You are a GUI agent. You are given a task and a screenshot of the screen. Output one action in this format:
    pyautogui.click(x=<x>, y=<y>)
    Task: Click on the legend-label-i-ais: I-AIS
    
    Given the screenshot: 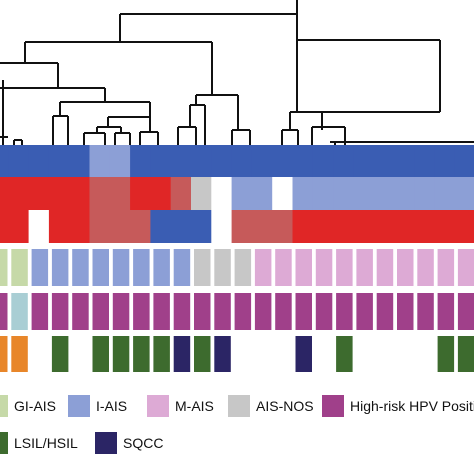 What is the action you would take?
    pyautogui.click(x=112, y=406)
    